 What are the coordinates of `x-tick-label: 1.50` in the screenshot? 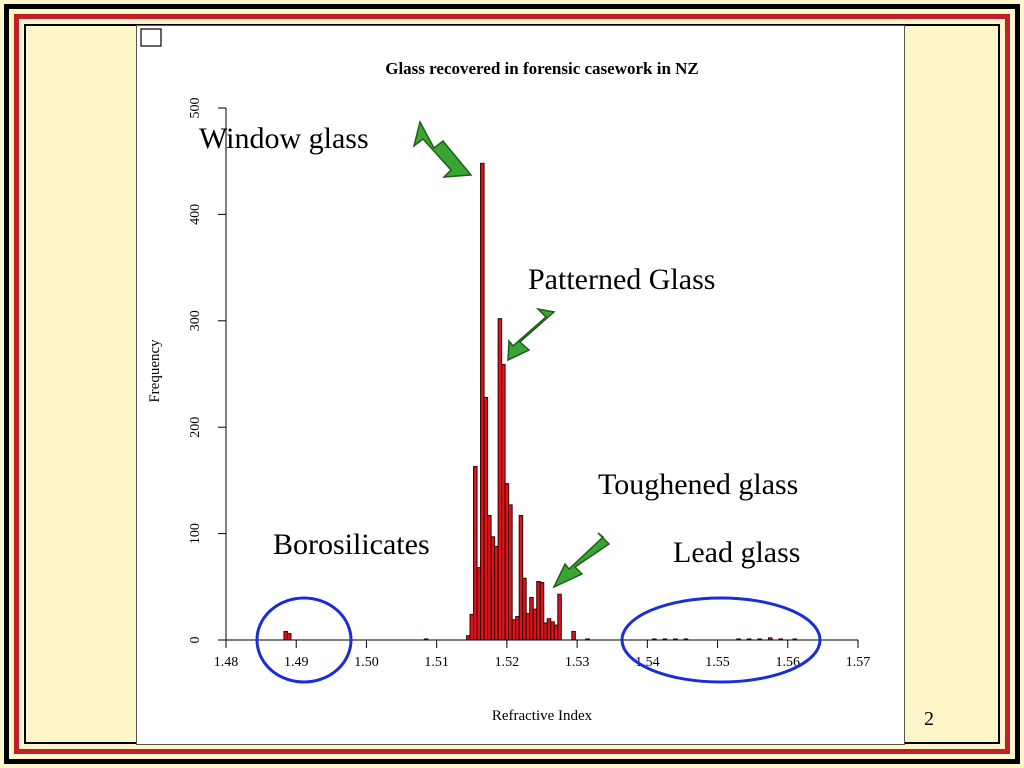 It's located at (366, 662).